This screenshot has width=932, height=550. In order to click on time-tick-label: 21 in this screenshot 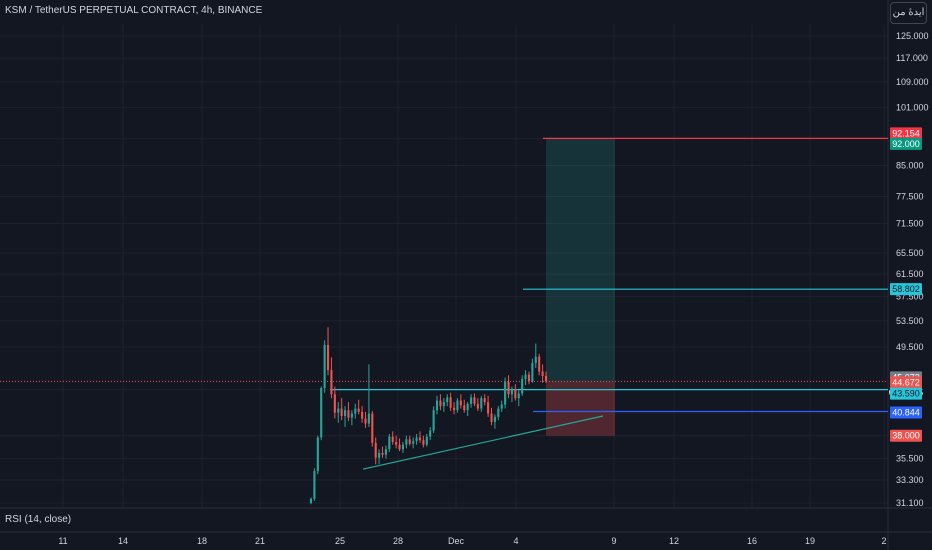, I will do `click(260, 541)`.